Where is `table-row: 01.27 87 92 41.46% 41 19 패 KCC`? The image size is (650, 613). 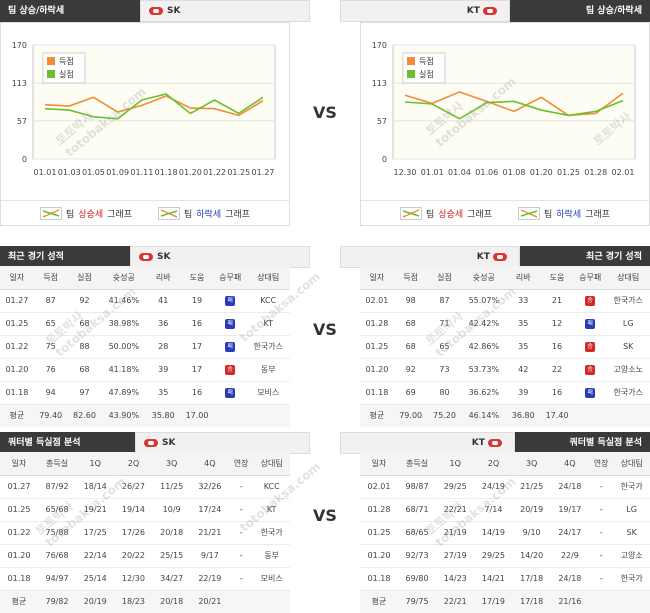 table-row: 01.27 87 92 41.46% 41 19 패 KCC is located at coordinates (145, 301).